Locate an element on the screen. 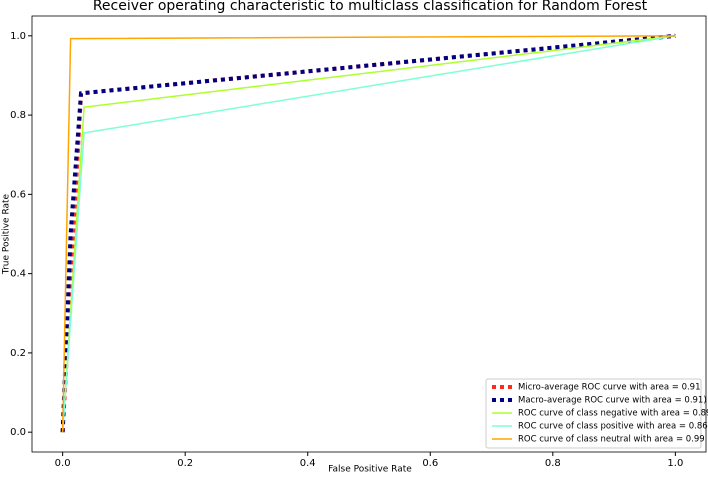 The image size is (708, 478). x-tick-label: 0.0 is located at coordinates (63, 463).